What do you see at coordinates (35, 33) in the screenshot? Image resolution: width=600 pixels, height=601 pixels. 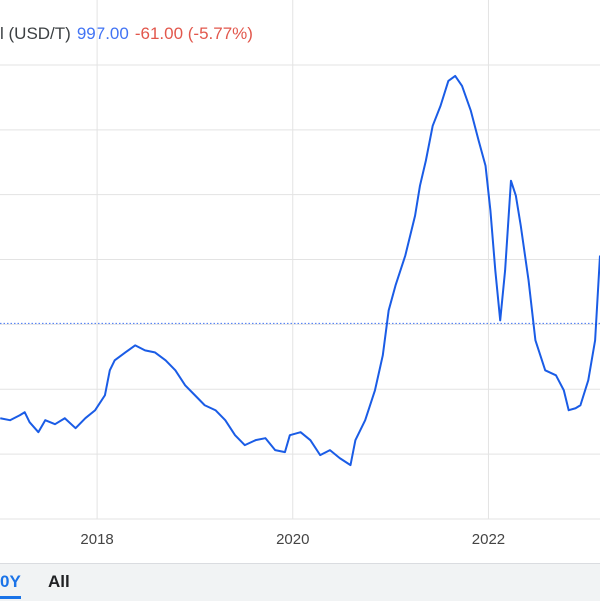 I see `instrument-name: l (USD/T)` at bounding box center [35, 33].